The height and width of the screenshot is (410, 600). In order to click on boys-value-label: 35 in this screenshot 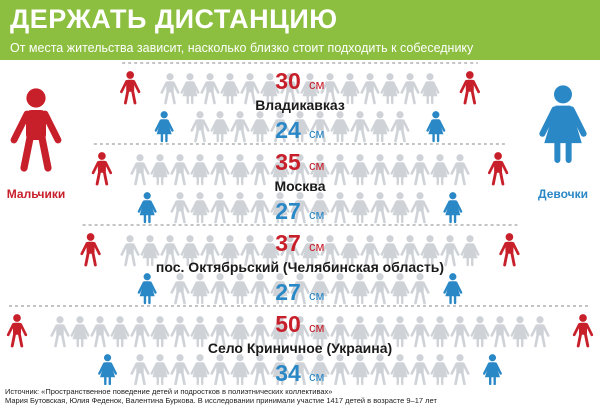, I will do `click(288, 162)`.